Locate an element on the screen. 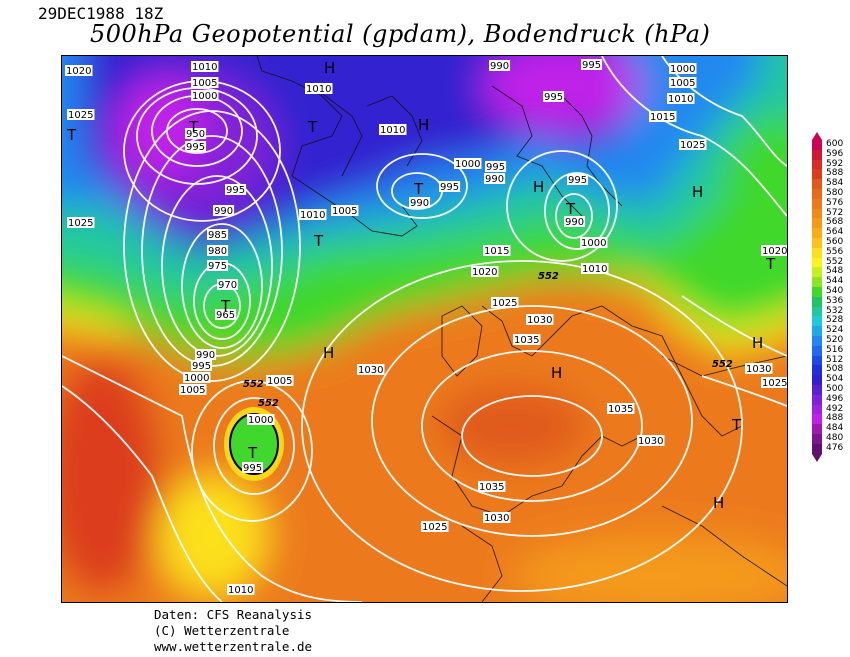 The image size is (850, 657). legend-tick-label: 556 is located at coordinates (835, 251).